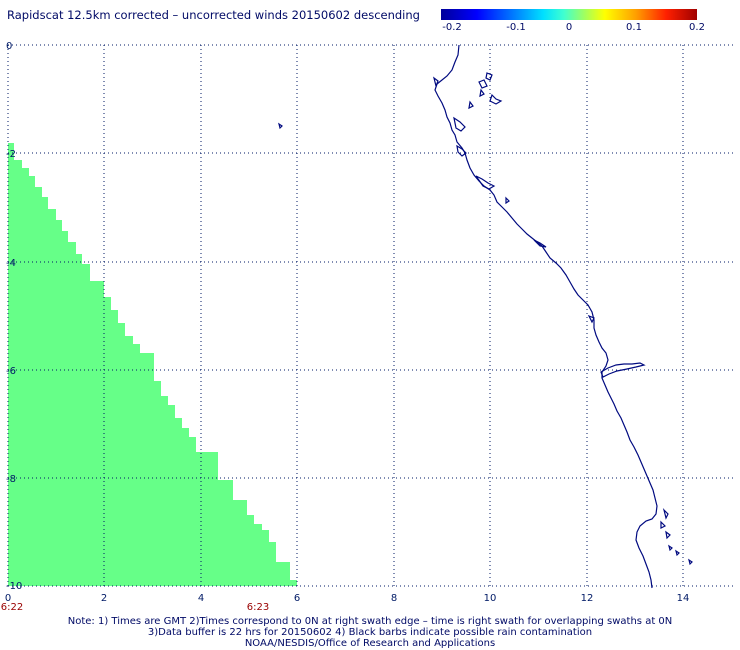  I want to click on x-tick-label: 0, so click(8, 598).